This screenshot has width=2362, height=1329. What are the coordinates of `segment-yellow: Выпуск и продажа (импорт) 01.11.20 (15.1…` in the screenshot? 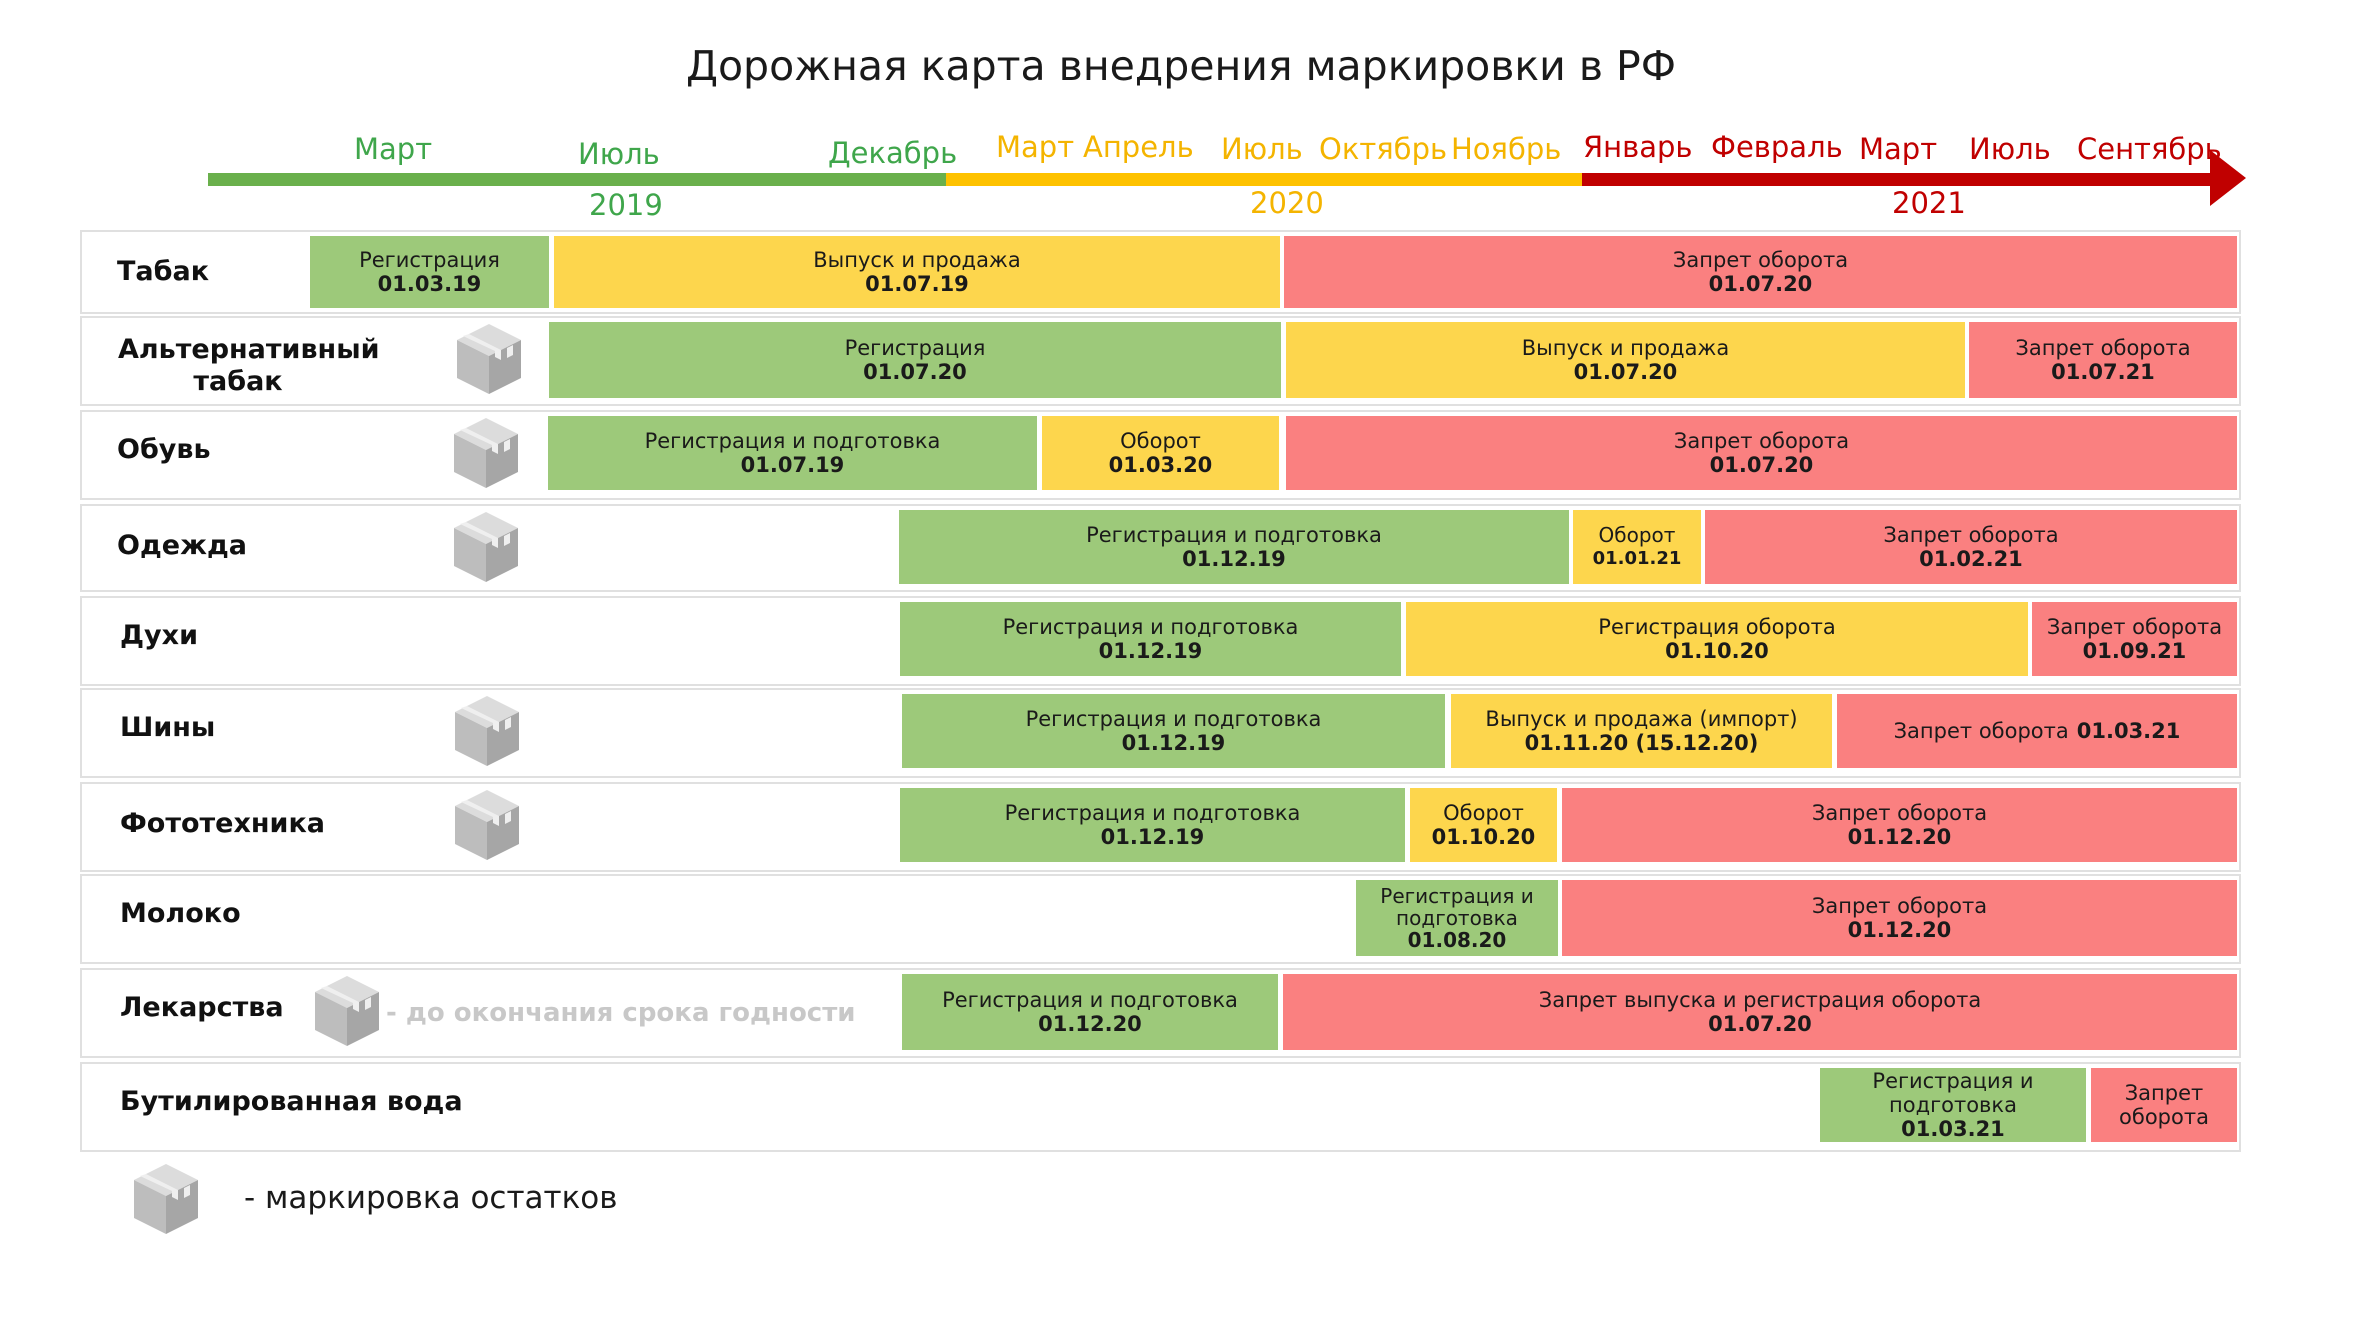 It's located at (1641, 731).